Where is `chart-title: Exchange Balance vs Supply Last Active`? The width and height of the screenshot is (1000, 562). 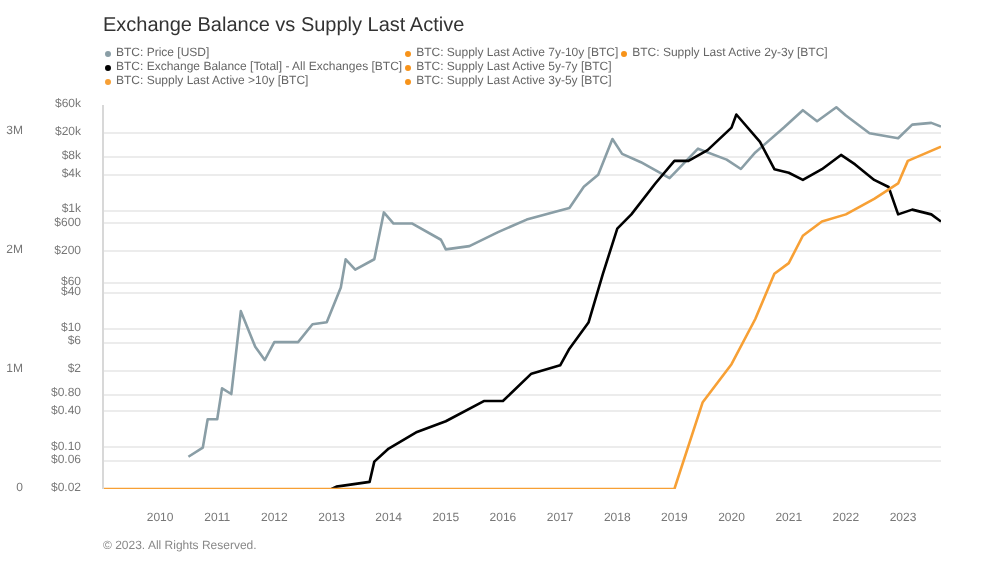
chart-title: Exchange Balance vs Supply Last Active is located at coordinates (284, 26).